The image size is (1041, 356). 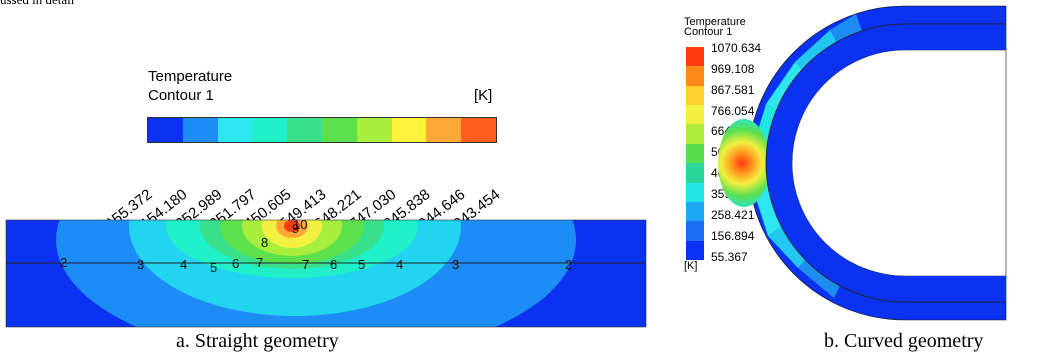 What do you see at coordinates (733, 110) in the screenshot?
I see `curved-legend-value: 766.054` at bounding box center [733, 110].